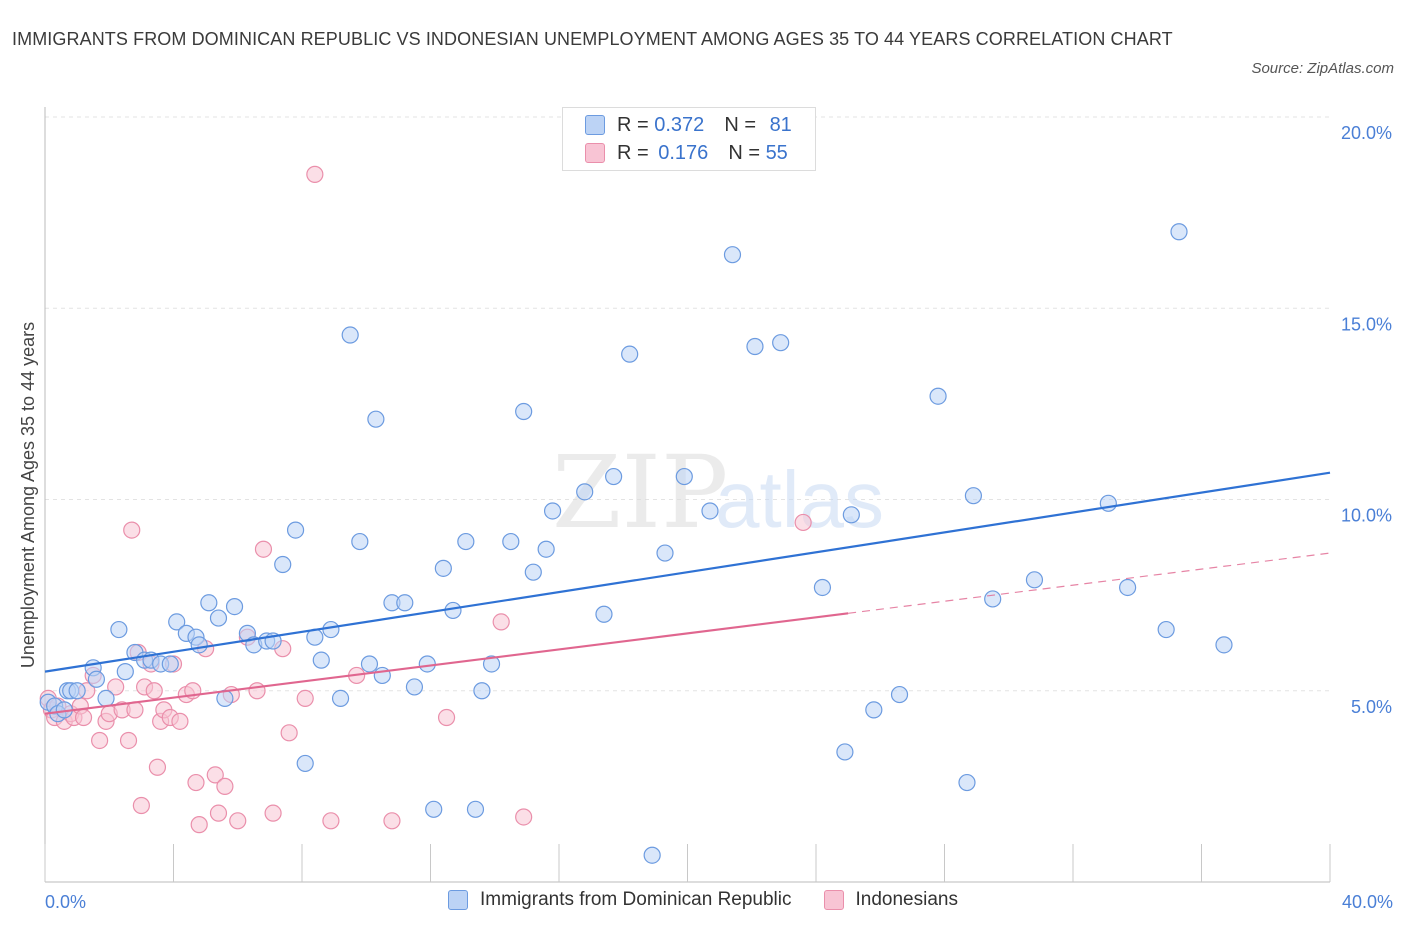 The width and height of the screenshot is (1406, 930). Describe the element at coordinates (636, 899) in the screenshot. I see `legend-label: Immigrants from Dominican Republic` at that location.